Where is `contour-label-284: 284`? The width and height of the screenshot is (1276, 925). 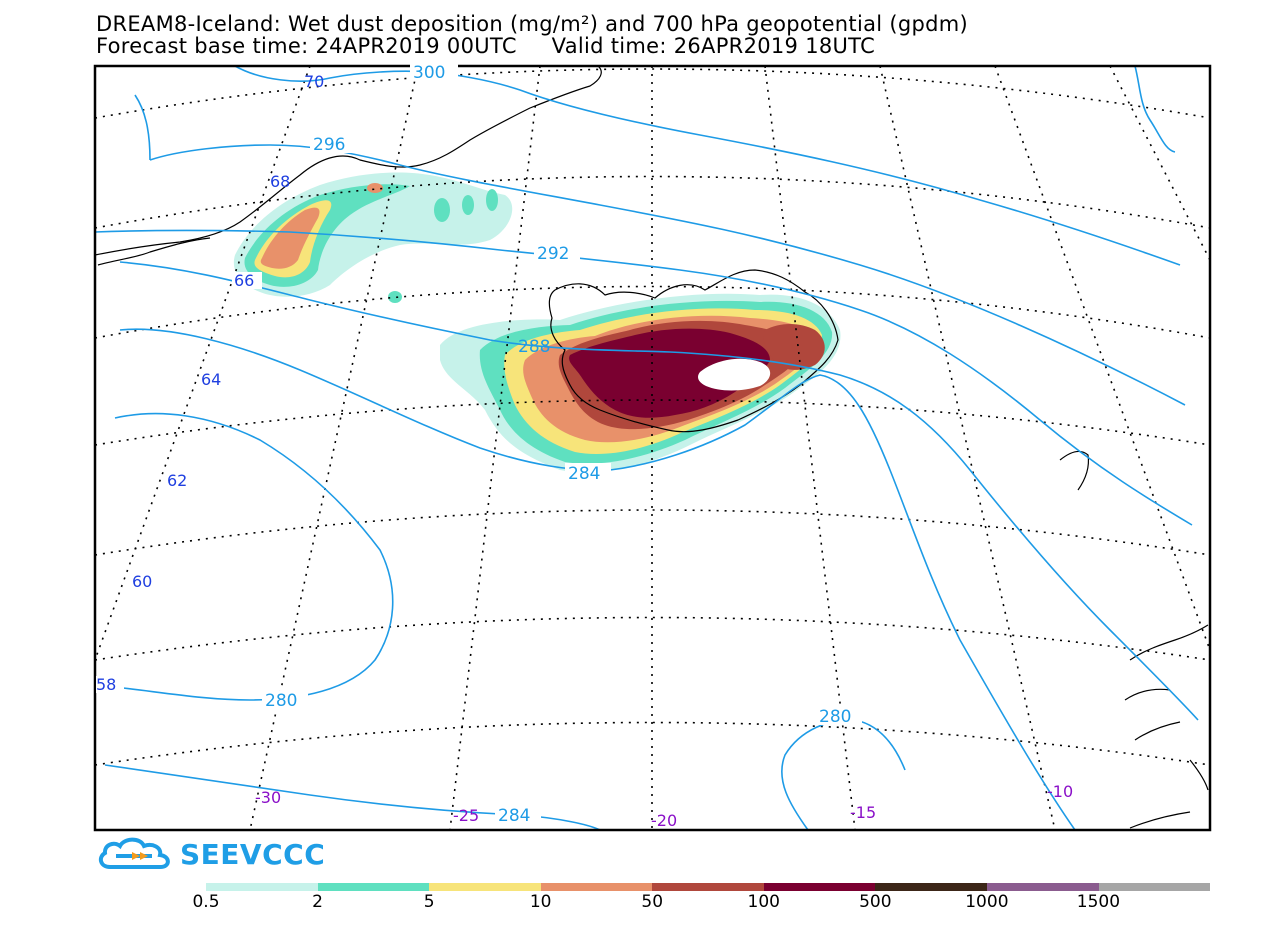 contour-label-284: 284 is located at coordinates (584, 474).